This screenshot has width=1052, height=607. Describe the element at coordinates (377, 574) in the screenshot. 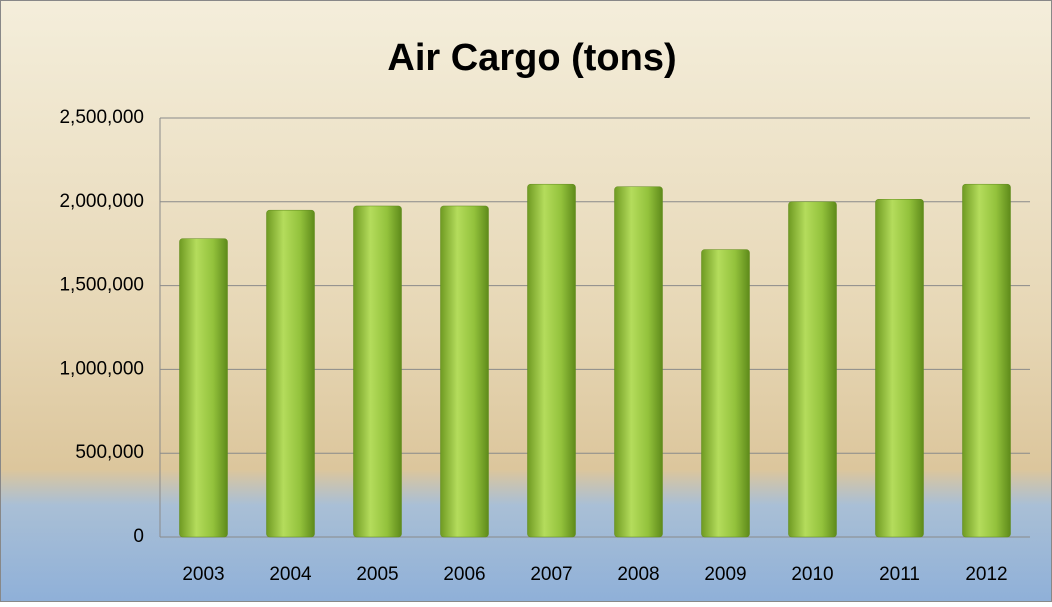

I see `x-tick-label: 2005` at that location.